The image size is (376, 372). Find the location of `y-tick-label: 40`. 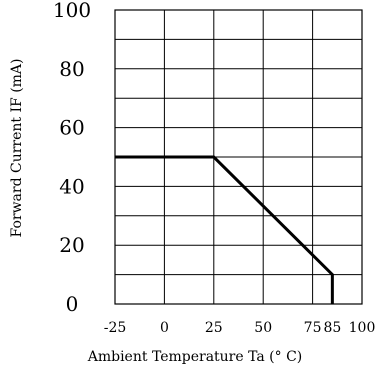

y-tick-label: 40 is located at coordinates (71, 186).